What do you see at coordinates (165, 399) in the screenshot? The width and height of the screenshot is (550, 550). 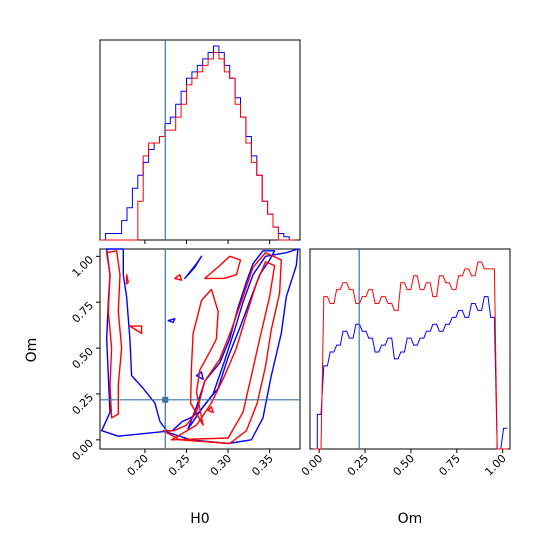 I see `truth-point-marker` at bounding box center [165, 399].